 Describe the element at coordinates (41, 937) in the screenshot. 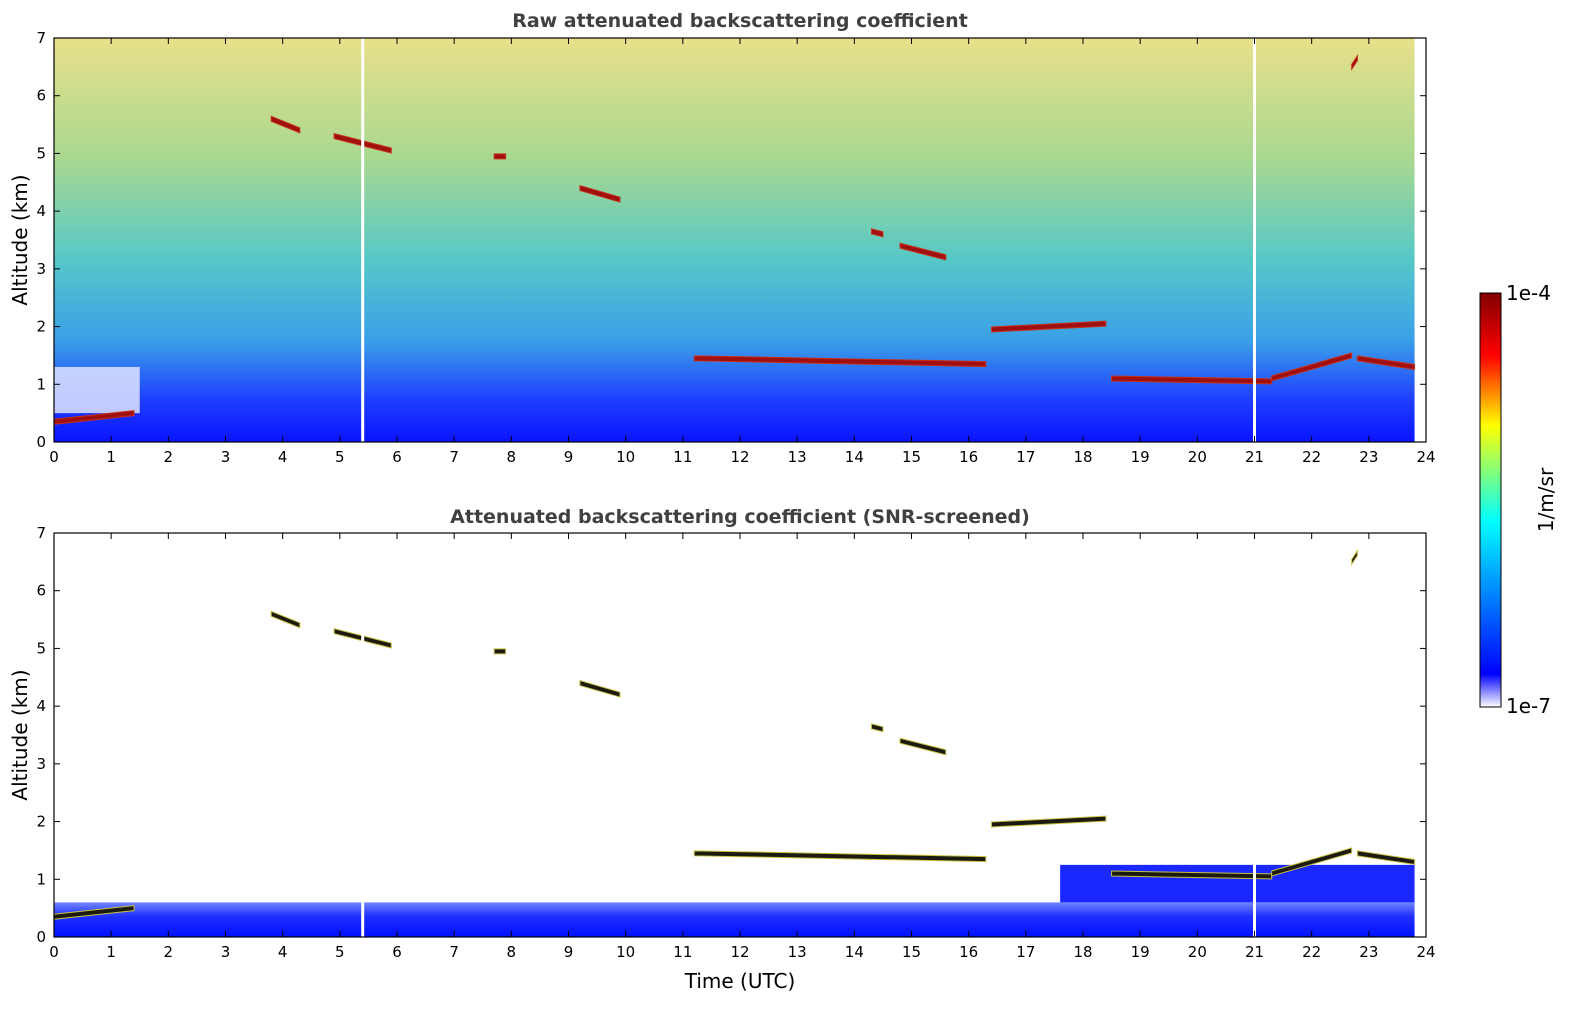

I see `y-tick-label: 0` at that location.